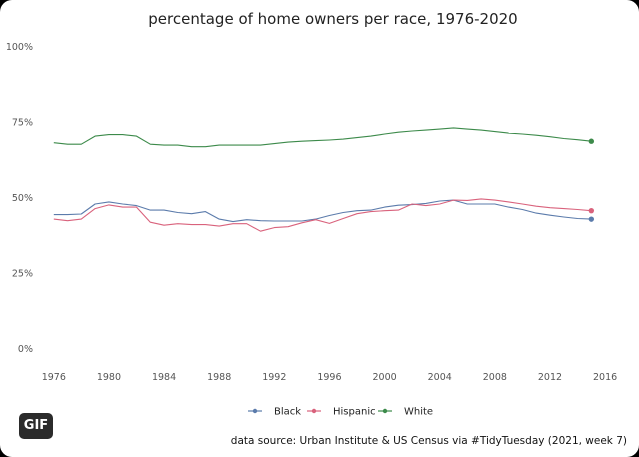  What do you see at coordinates (274, 377) in the screenshot?
I see `x-tick-label: 1992` at bounding box center [274, 377].